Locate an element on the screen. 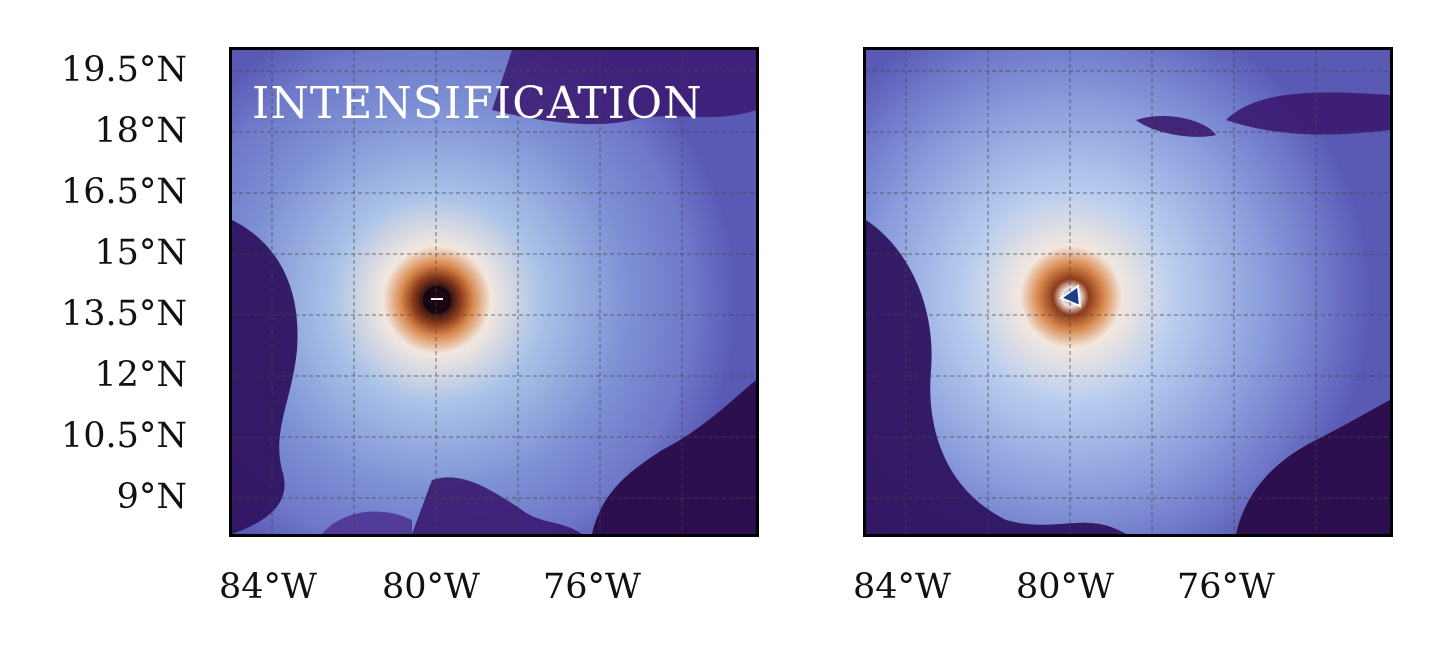 This screenshot has height=659, width=1442. y-tick-label: 13.5°N is located at coordinates (123, 314).